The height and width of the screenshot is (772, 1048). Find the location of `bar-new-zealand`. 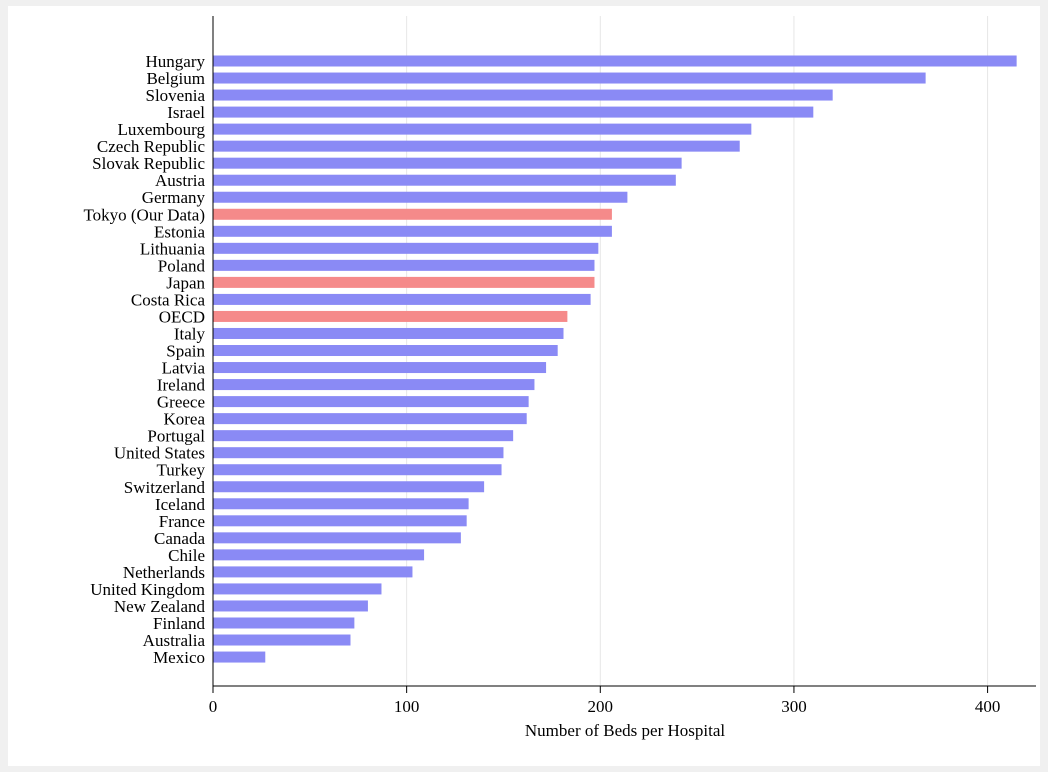

bar-new-zealand is located at coordinates (290, 606).